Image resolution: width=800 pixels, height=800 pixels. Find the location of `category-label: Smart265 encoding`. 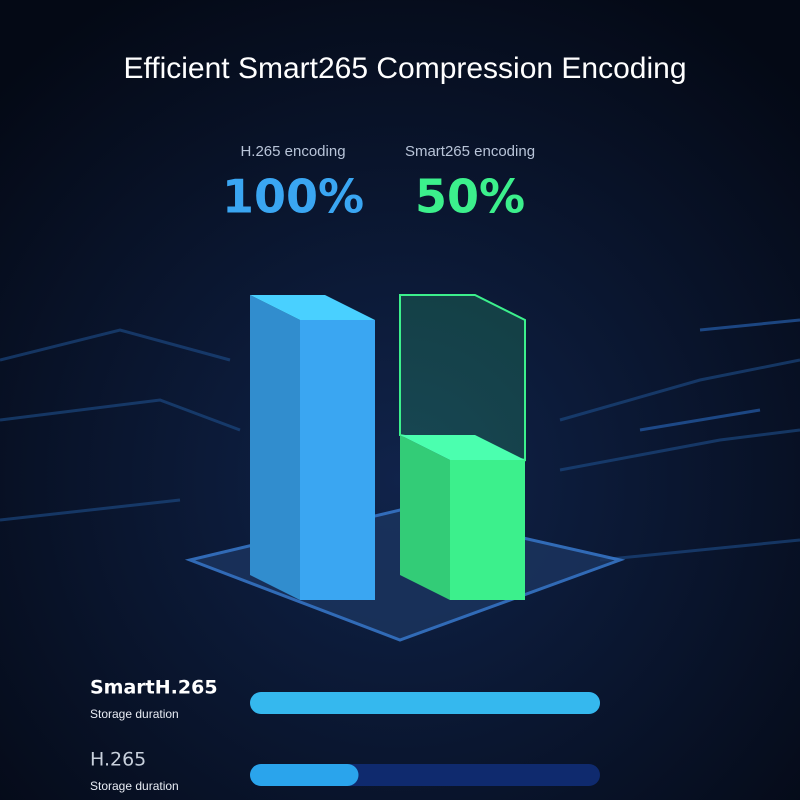

category-label: Smart265 encoding is located at coordinates (470, 151).